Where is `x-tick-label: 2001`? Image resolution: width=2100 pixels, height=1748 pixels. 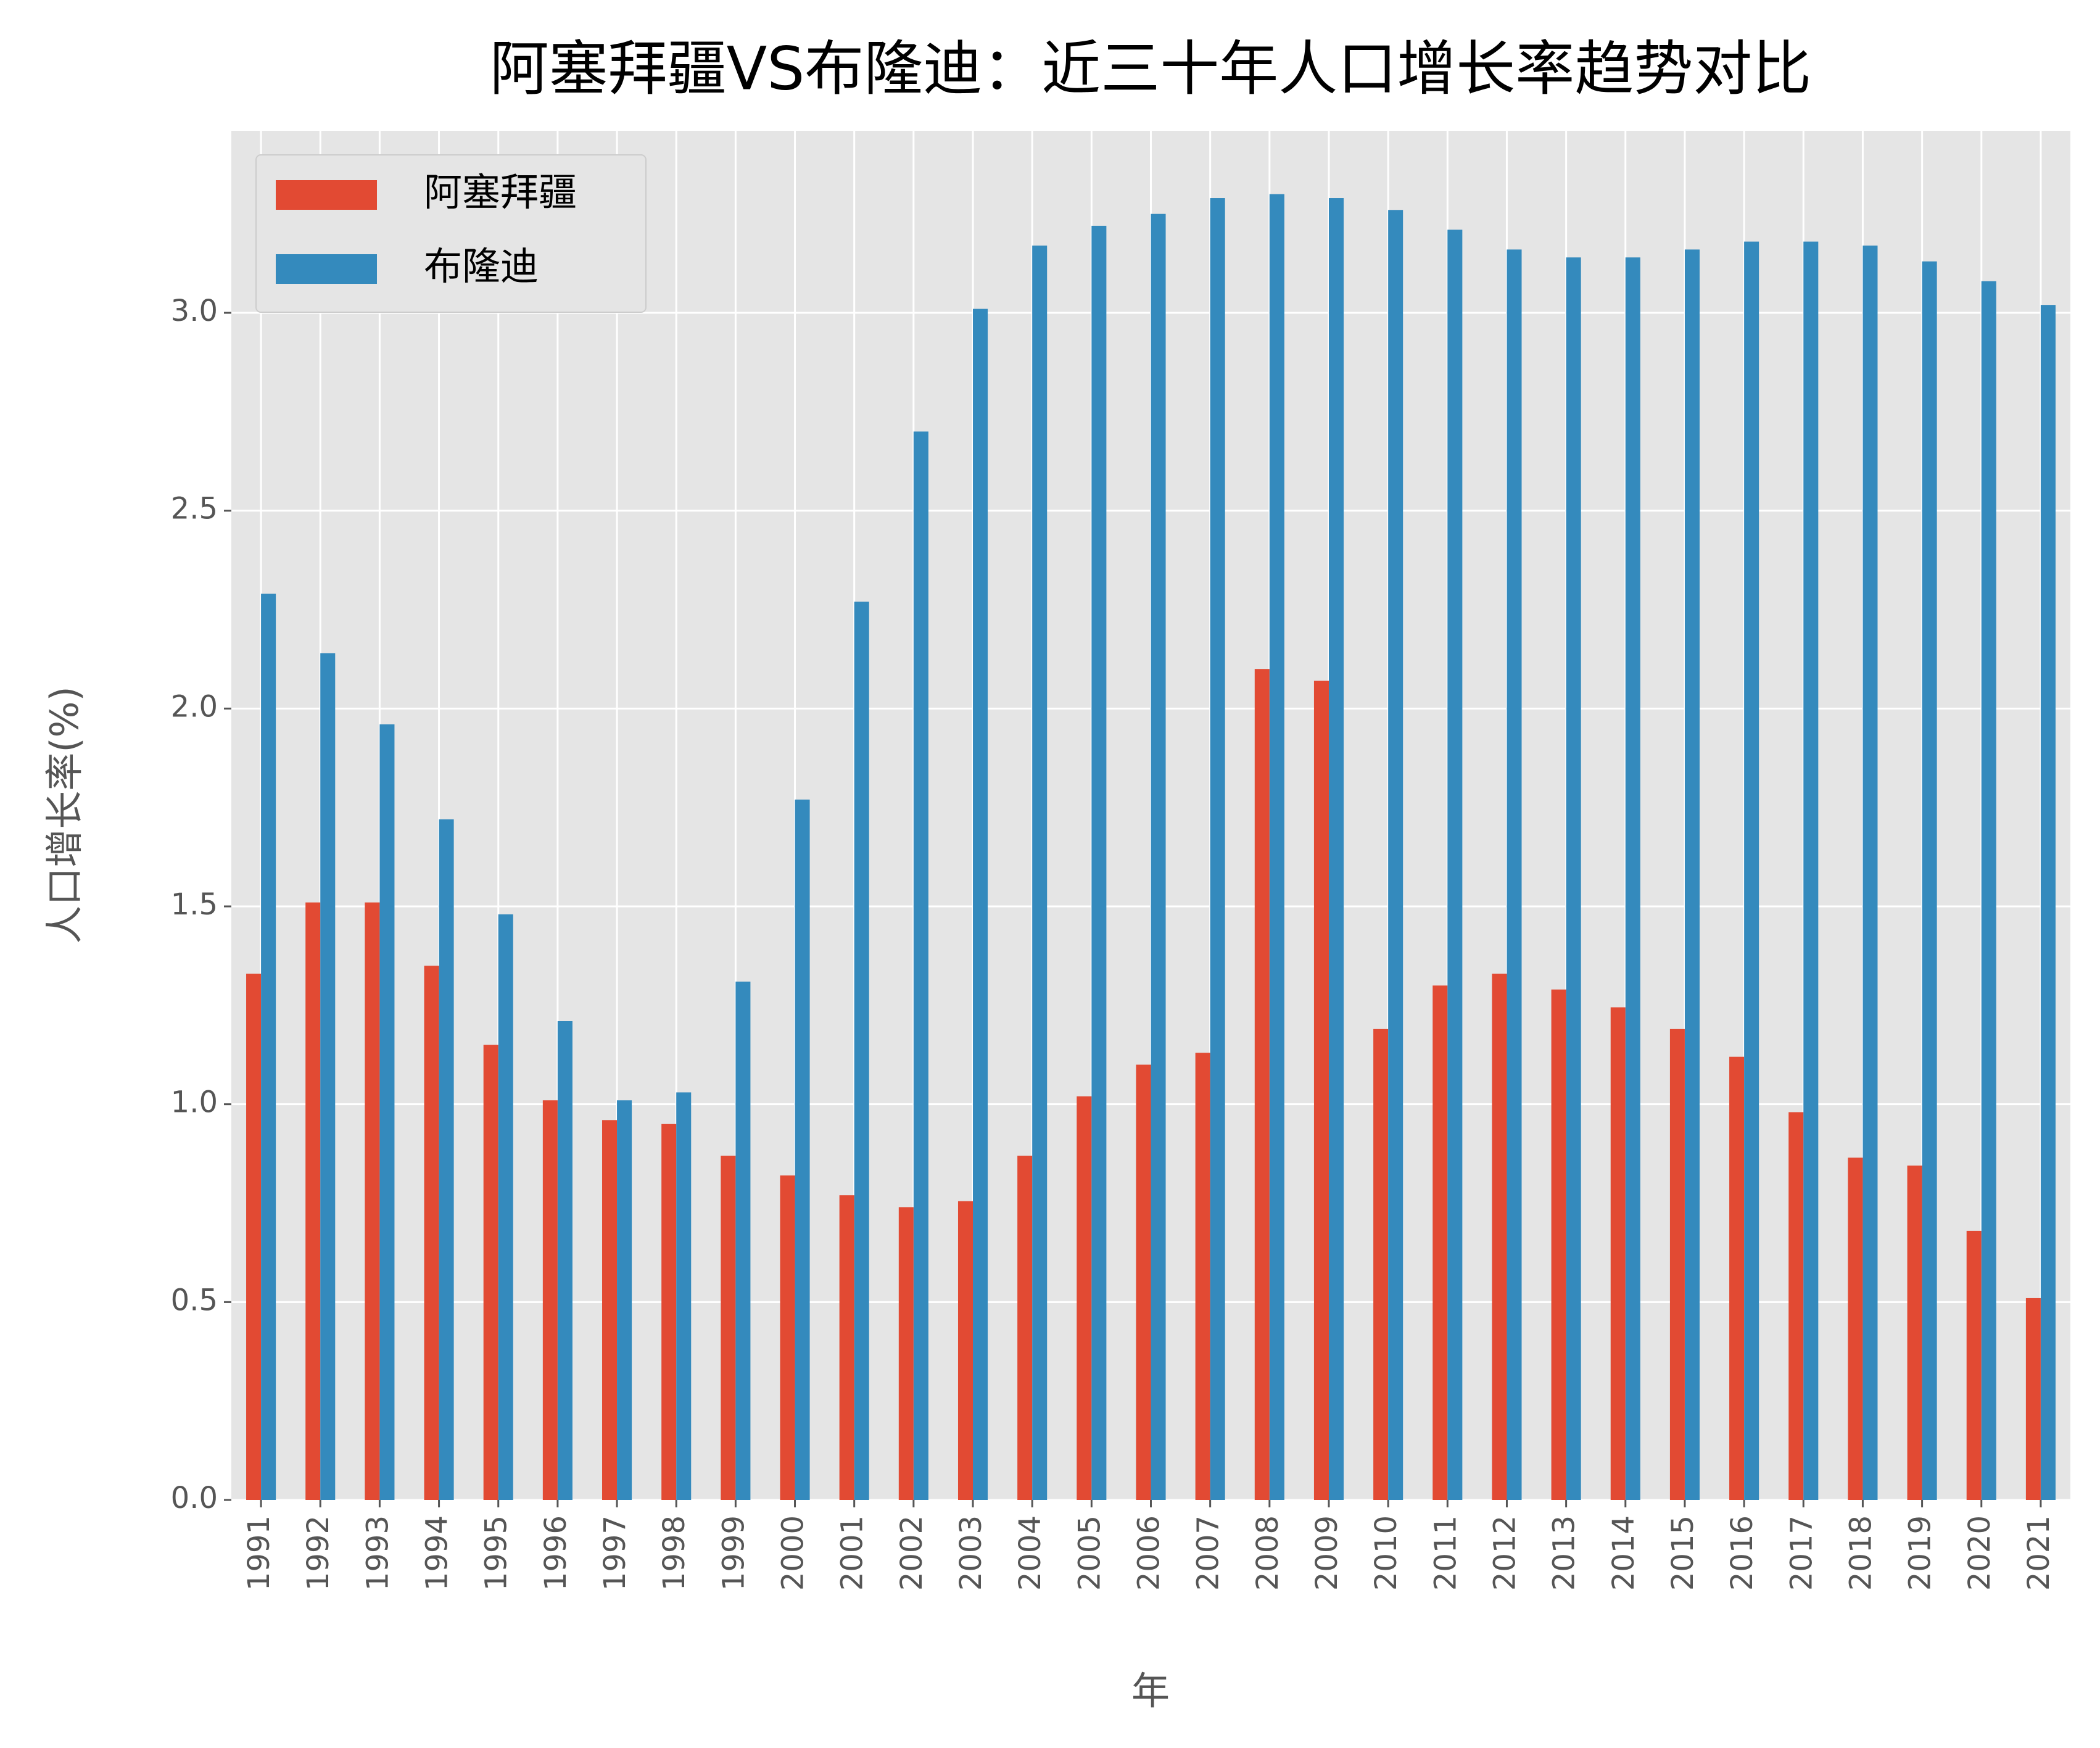 x-tick-label: 2001 is located at coordinates (852, 1553).